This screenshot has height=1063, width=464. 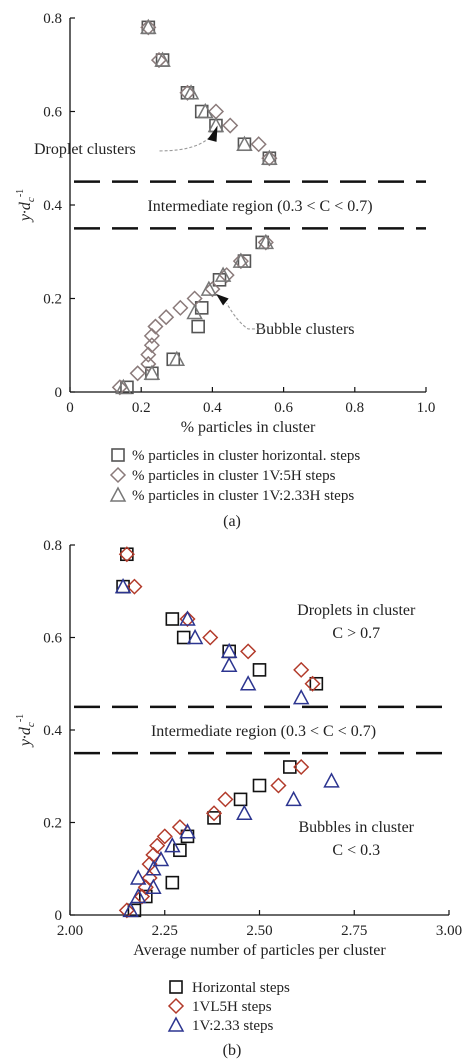 I want to click on leader-line-droplet, so click(x=186, y=142).